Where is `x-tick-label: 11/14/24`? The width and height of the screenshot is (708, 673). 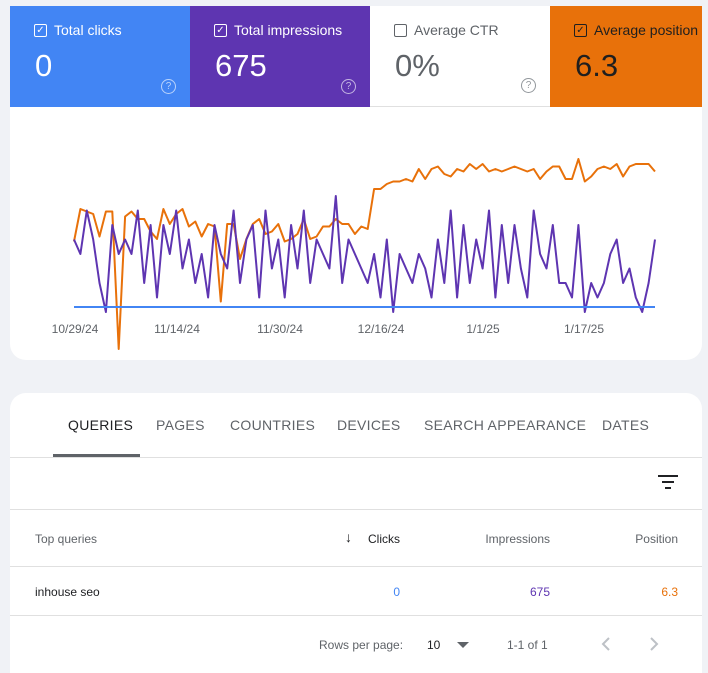
x-tick-label: 11/14/24 is located at coordinates (177, 329).